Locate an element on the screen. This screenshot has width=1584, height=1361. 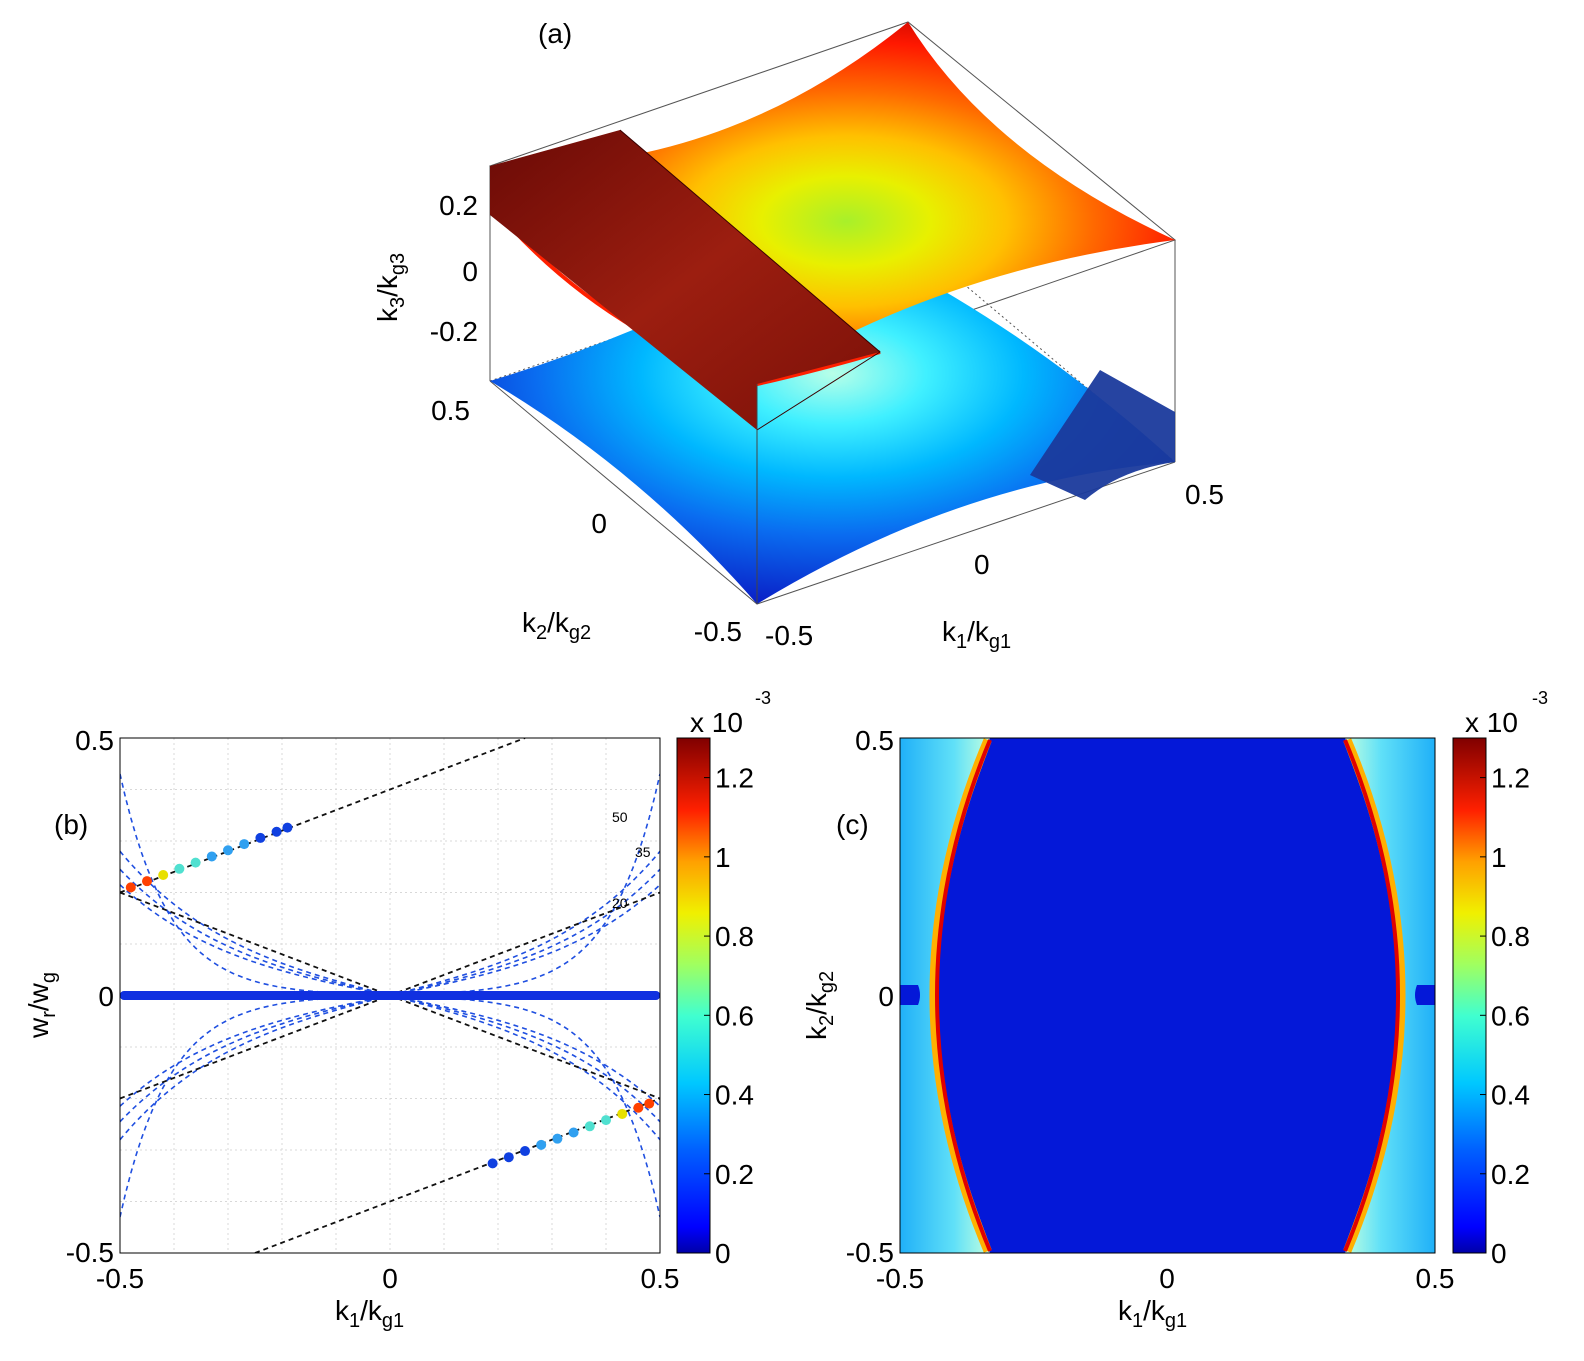
c-y-tick-0: 0.5 is located at coordinates (874, 740).